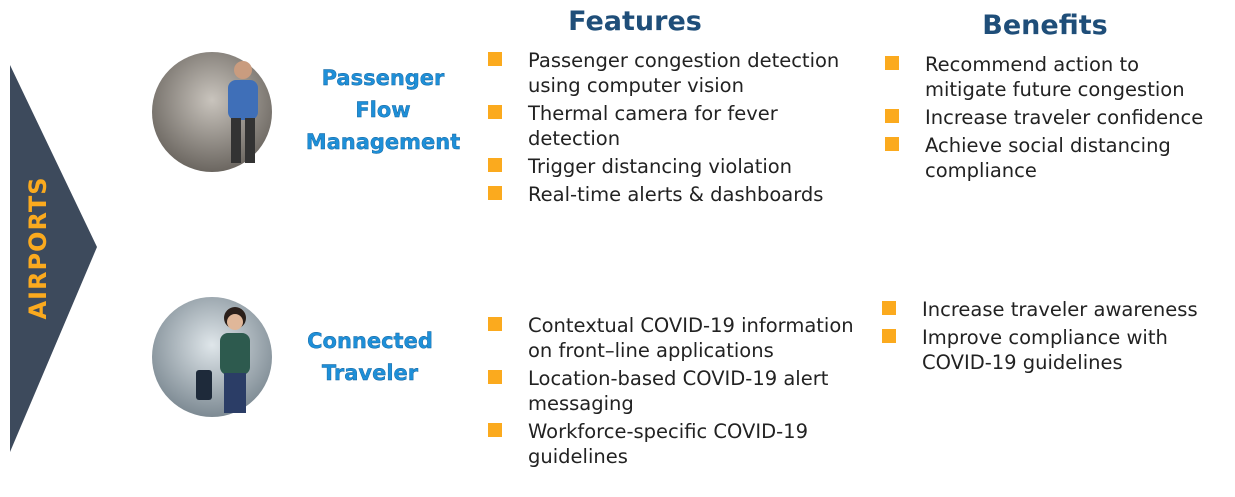  I want to click on list-item: Workforce-specific COVID-19 guidelines, so click(678, 444).